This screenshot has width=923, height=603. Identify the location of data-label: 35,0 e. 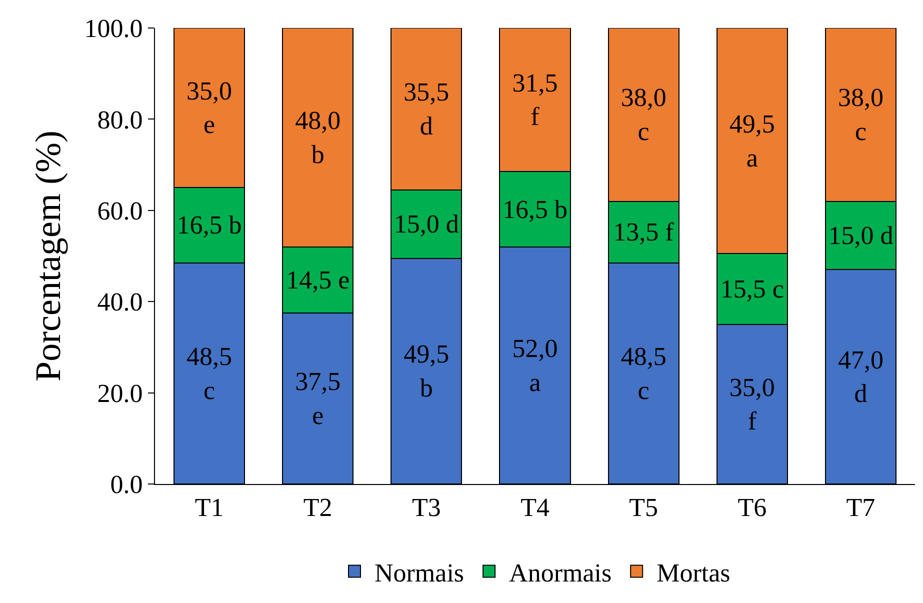
(209, 108).